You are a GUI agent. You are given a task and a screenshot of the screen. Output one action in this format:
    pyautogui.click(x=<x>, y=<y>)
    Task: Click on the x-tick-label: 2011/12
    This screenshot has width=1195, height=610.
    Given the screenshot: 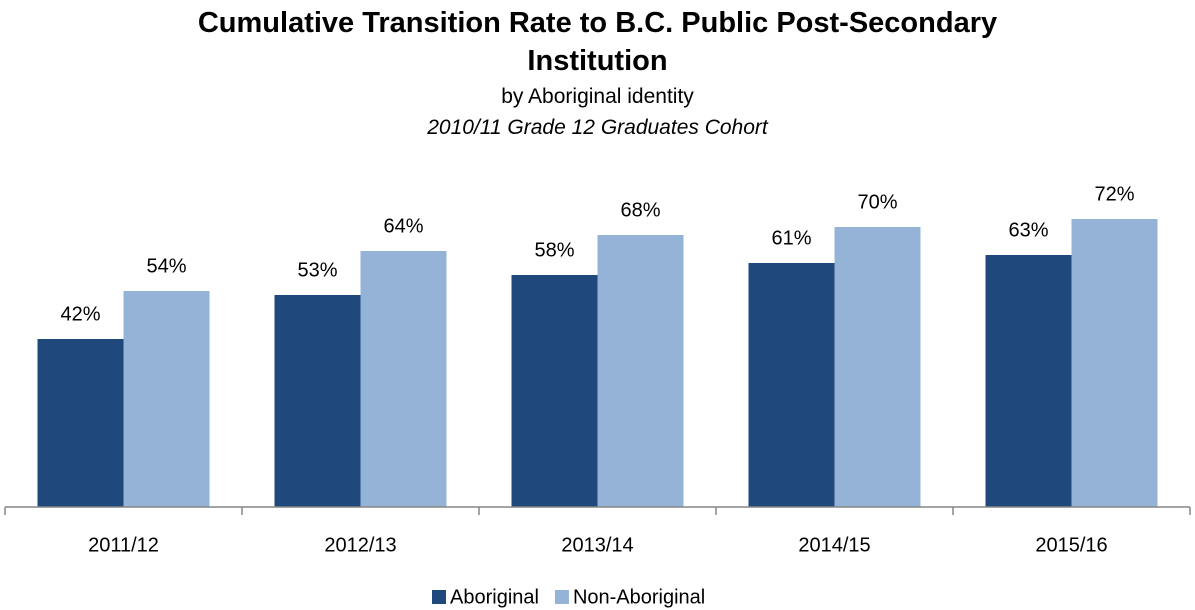 What is the action you would take?
    pyautogui.click(x=123, y=545)
    